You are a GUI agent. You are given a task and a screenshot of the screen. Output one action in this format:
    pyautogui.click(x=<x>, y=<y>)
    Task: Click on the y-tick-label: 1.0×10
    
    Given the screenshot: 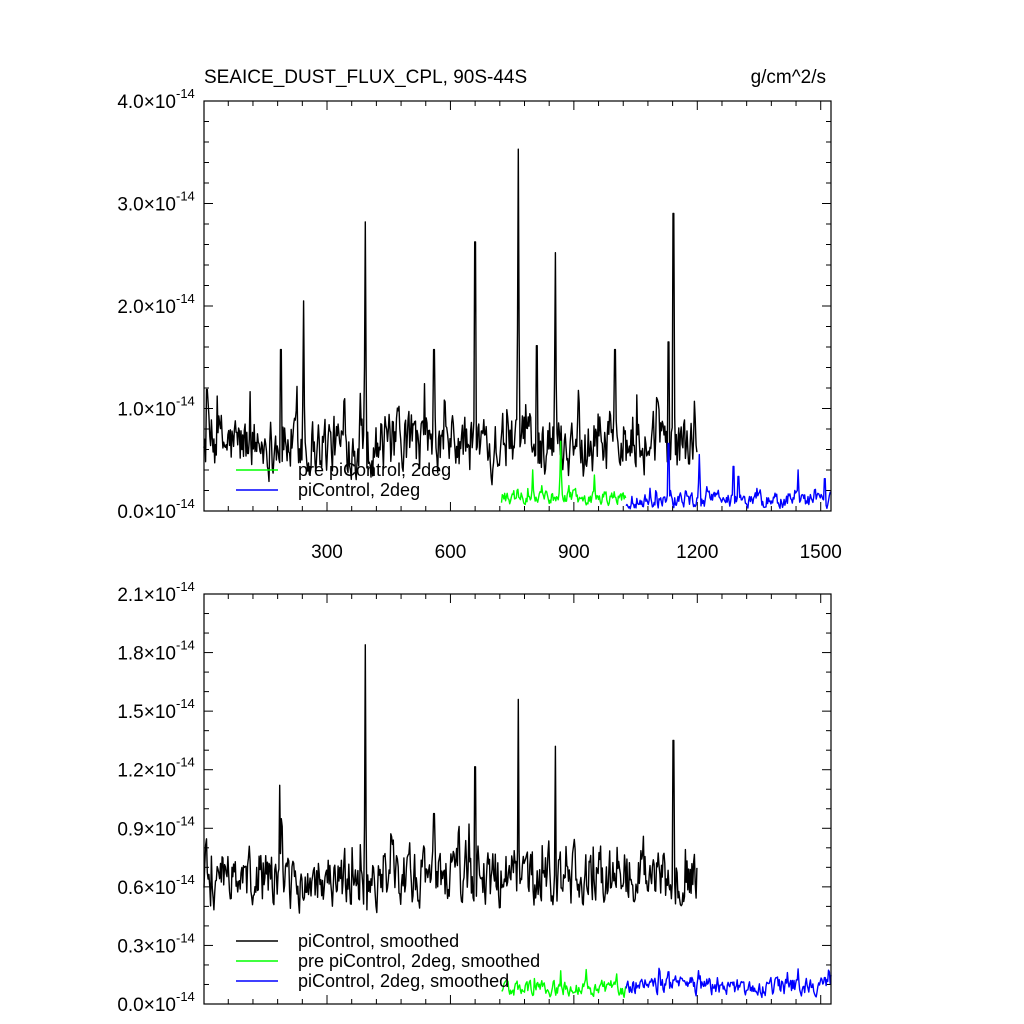 What is the action you would take?
    pyautogui.click(x=146, y=410)
    